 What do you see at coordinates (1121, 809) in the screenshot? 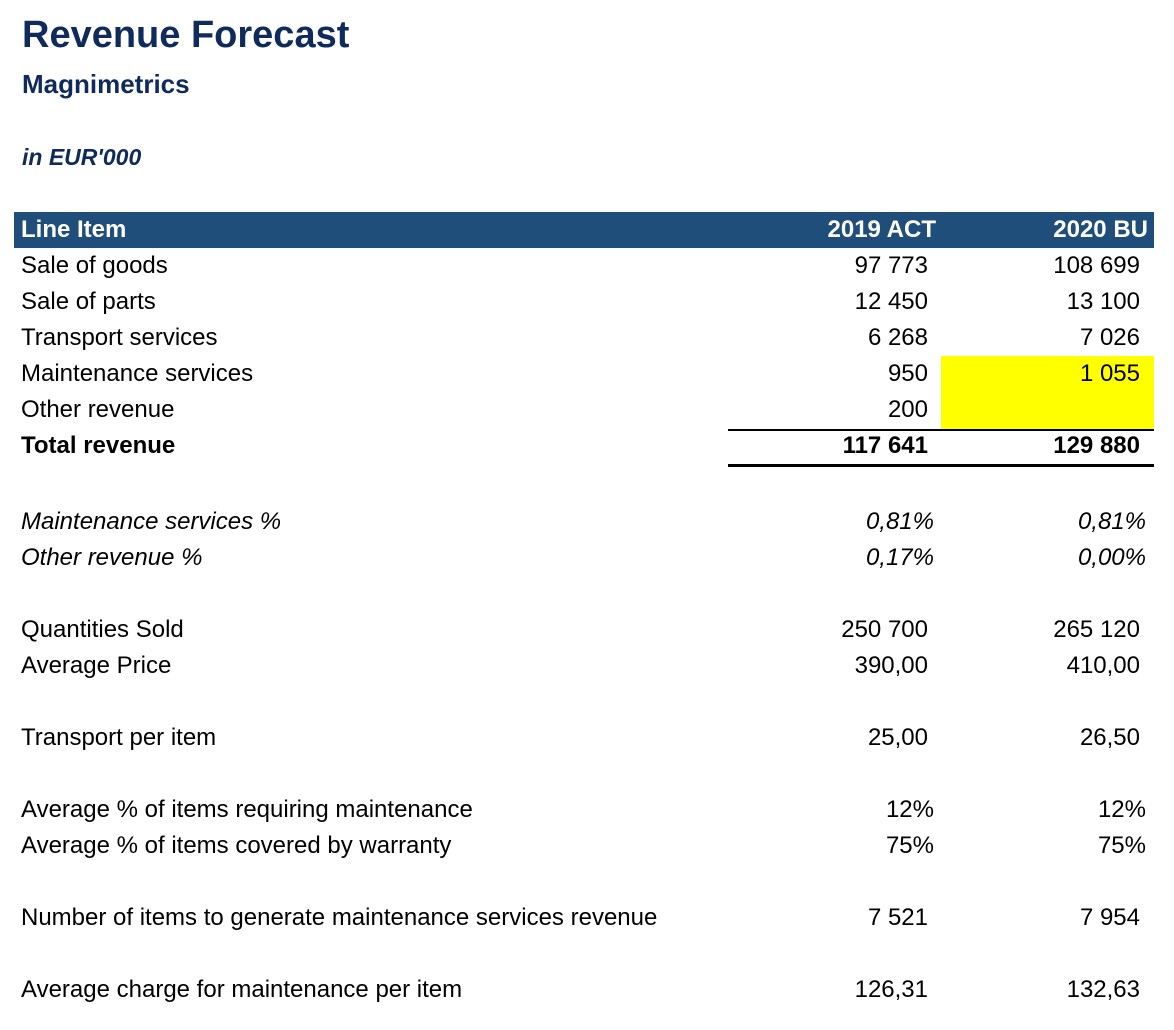
I see `value-2020: 12%` at bounding box center [1121, 809].